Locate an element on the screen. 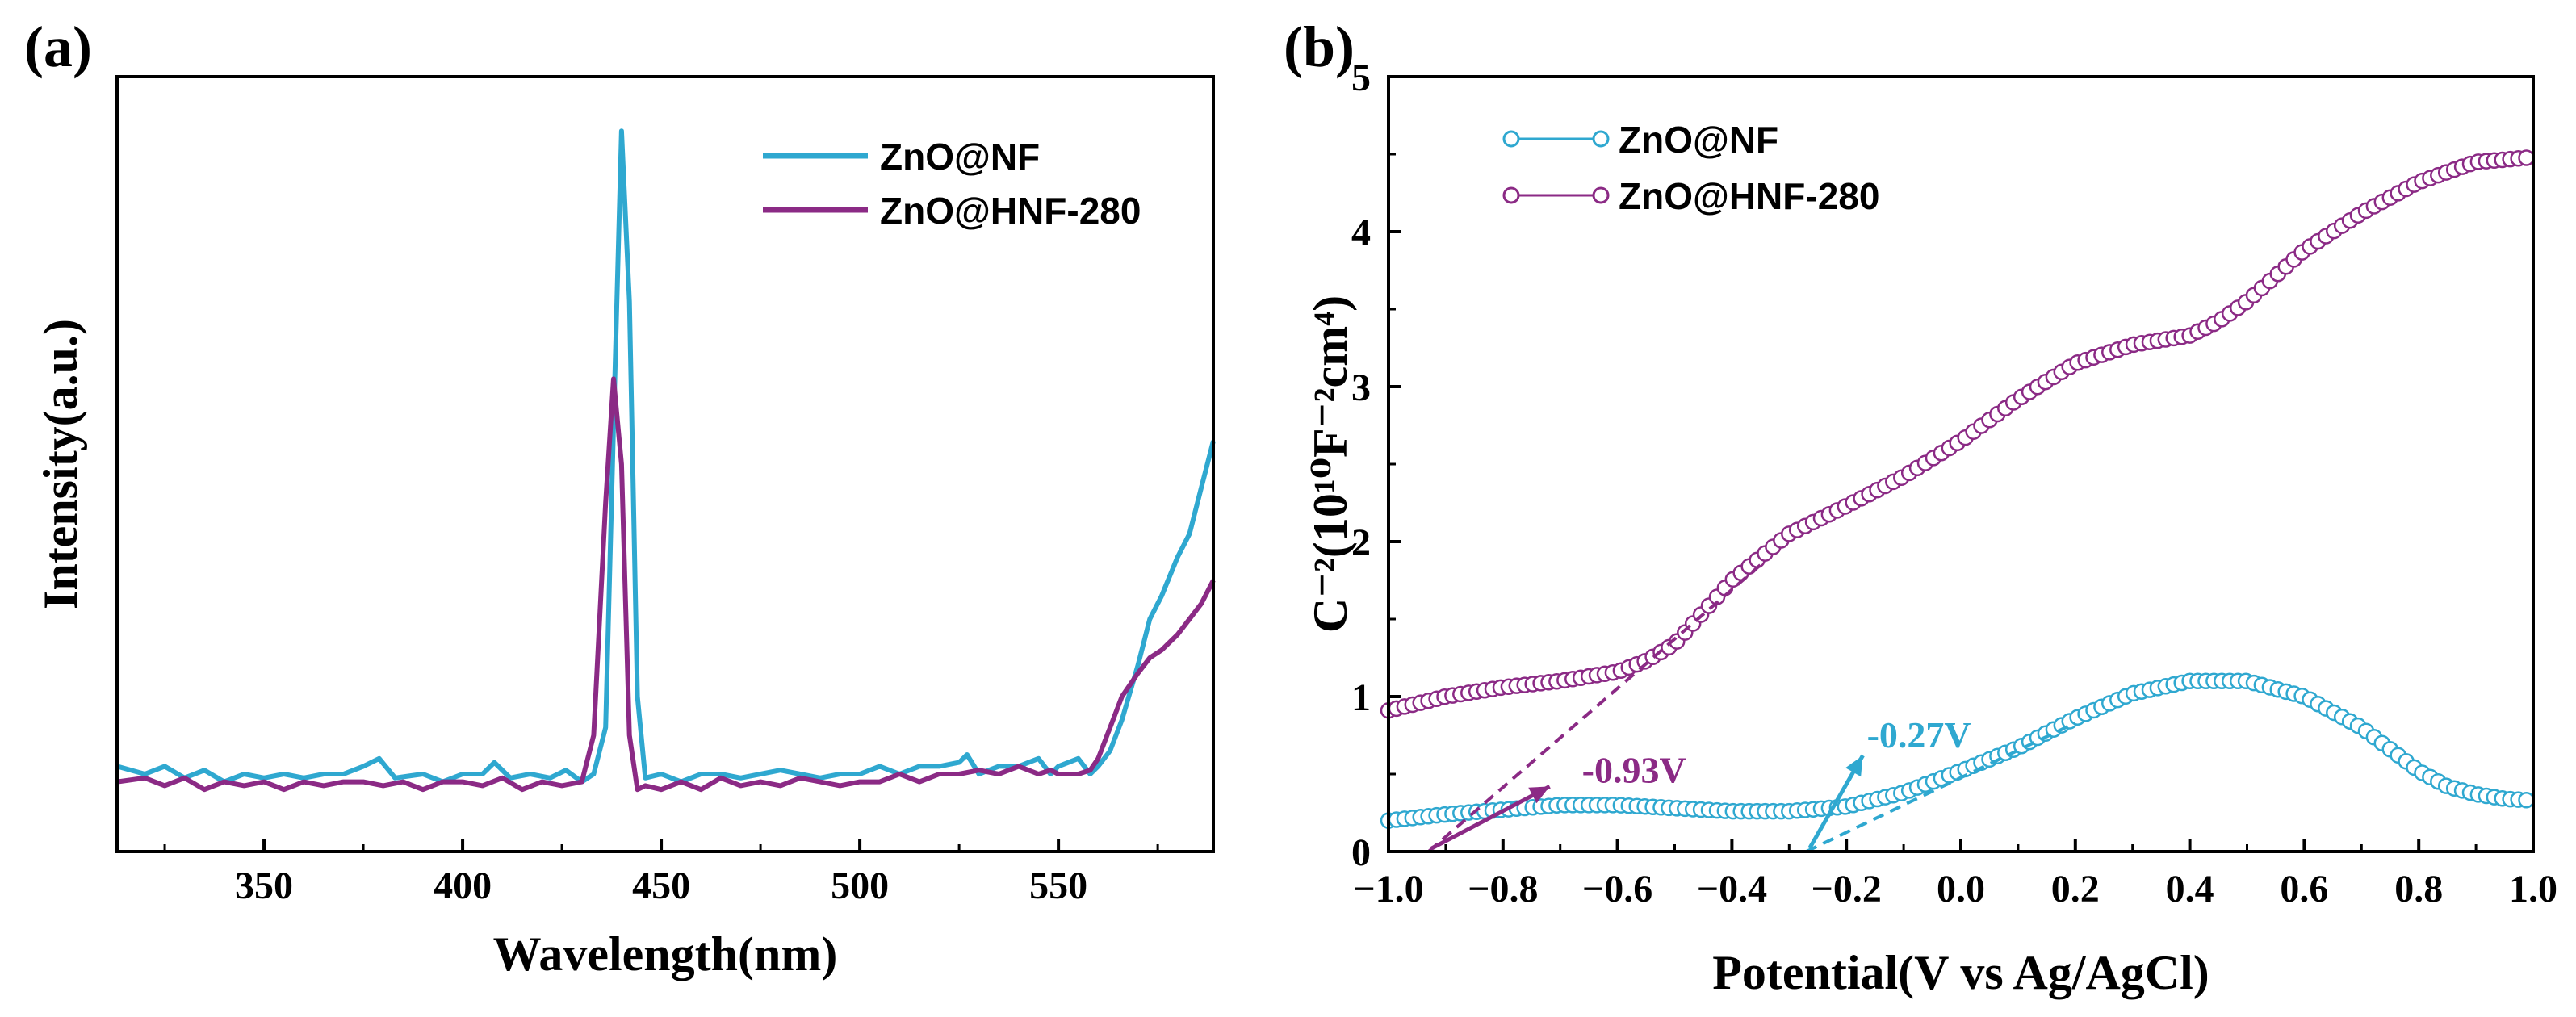 The height and width of the screenshot is (1017, 2576). x-tick-label: 0.4 is located at coordinates (2190, 889).